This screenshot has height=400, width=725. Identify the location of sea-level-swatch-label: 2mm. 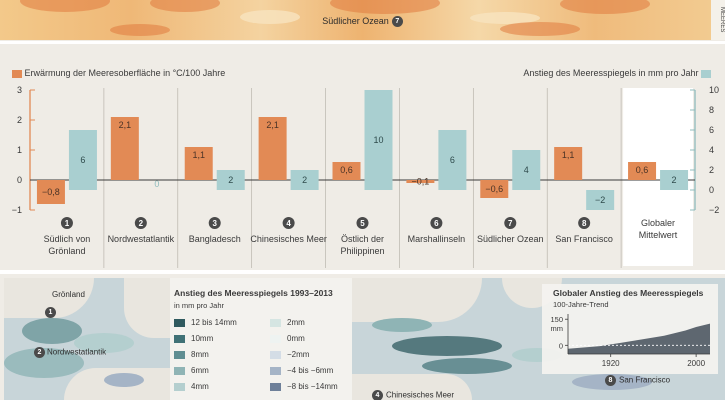
(296, 322).